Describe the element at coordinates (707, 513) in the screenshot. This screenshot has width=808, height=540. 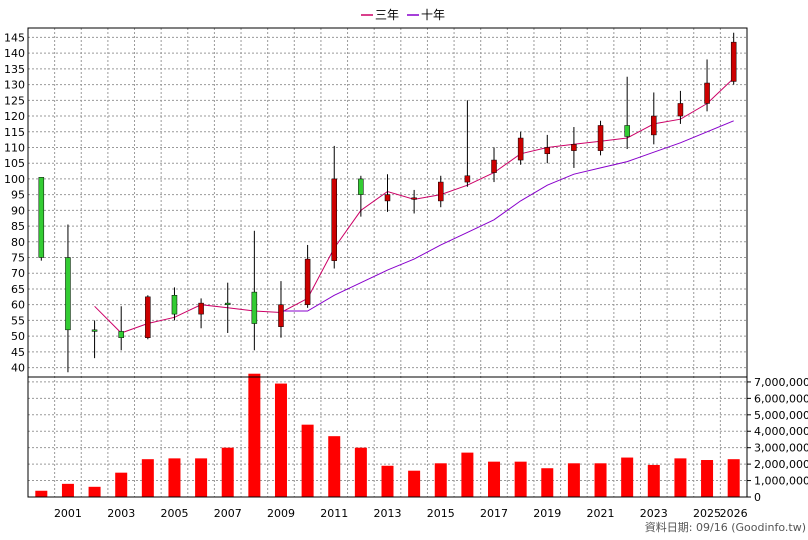
I see `year-tick-label: 2025` at that location.